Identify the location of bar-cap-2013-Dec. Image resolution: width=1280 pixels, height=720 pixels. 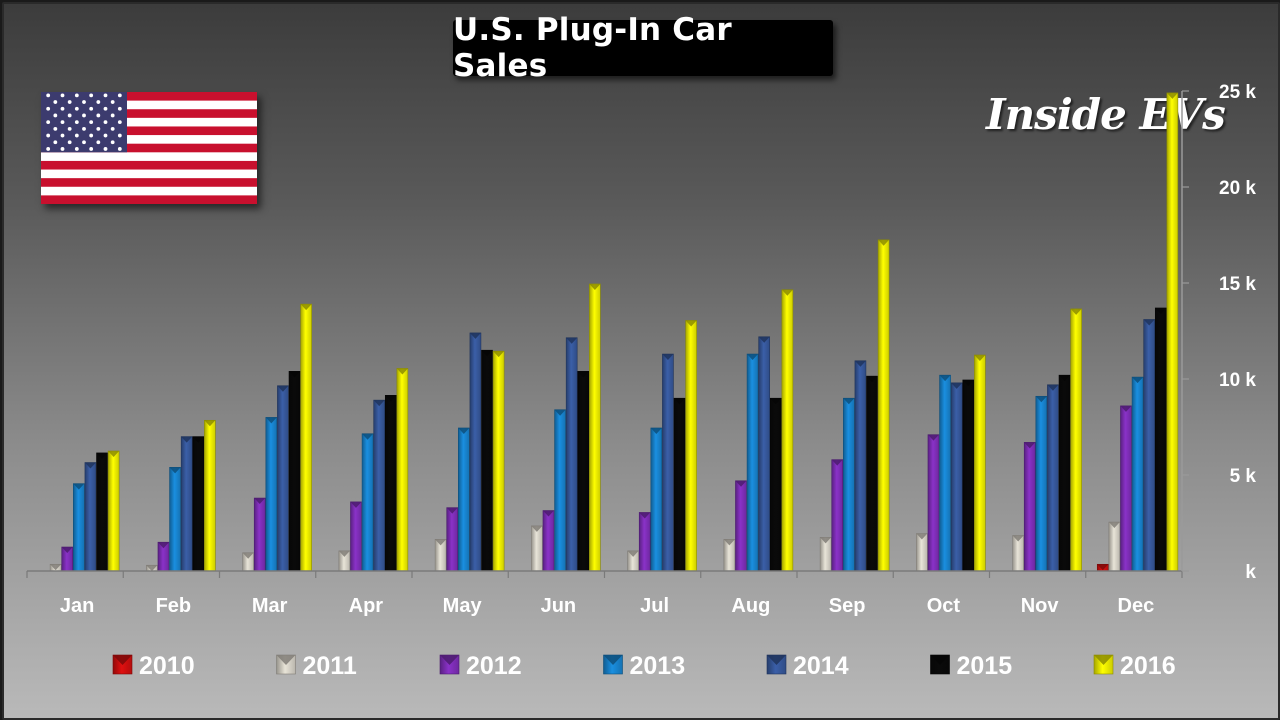
(1138, 380).